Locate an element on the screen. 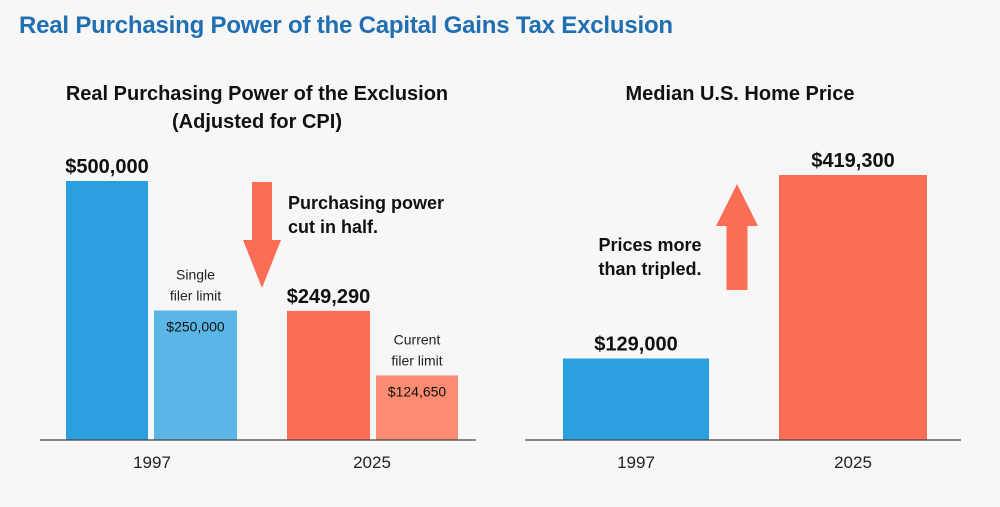  left-bar-annotation: Single is located at coordinates (195, 275).